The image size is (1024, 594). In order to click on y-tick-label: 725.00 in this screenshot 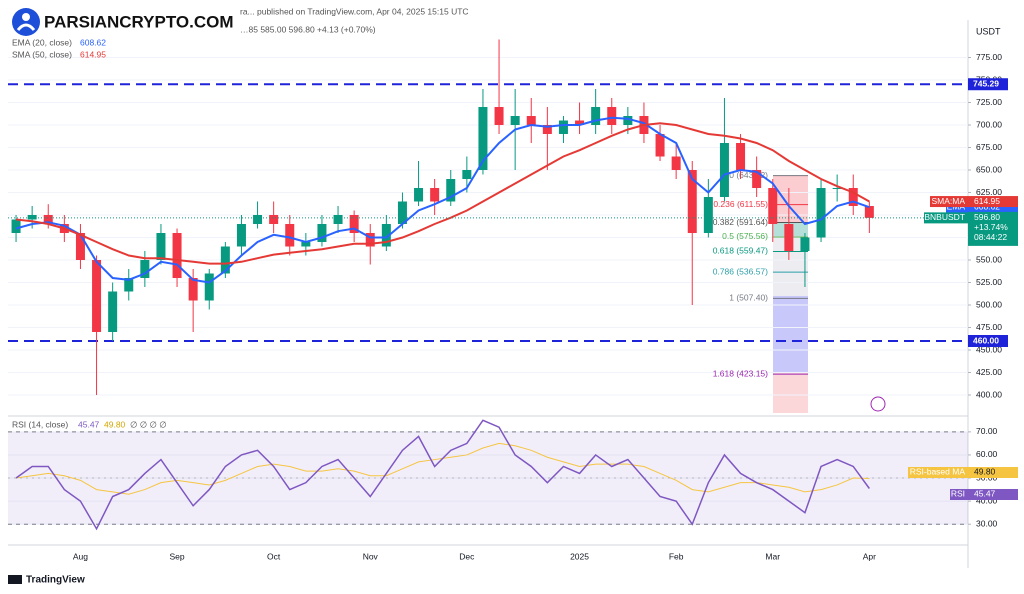, I will do `click(989, 102)`.